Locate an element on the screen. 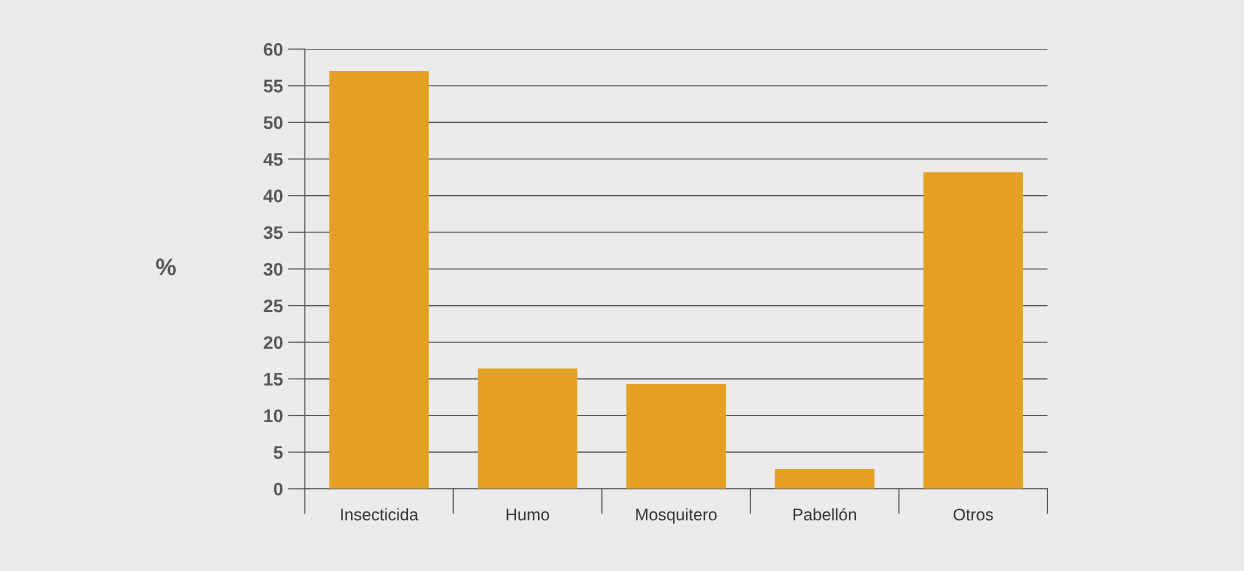  x-tick-label: Insecticida is located at coordinates (380, 514).